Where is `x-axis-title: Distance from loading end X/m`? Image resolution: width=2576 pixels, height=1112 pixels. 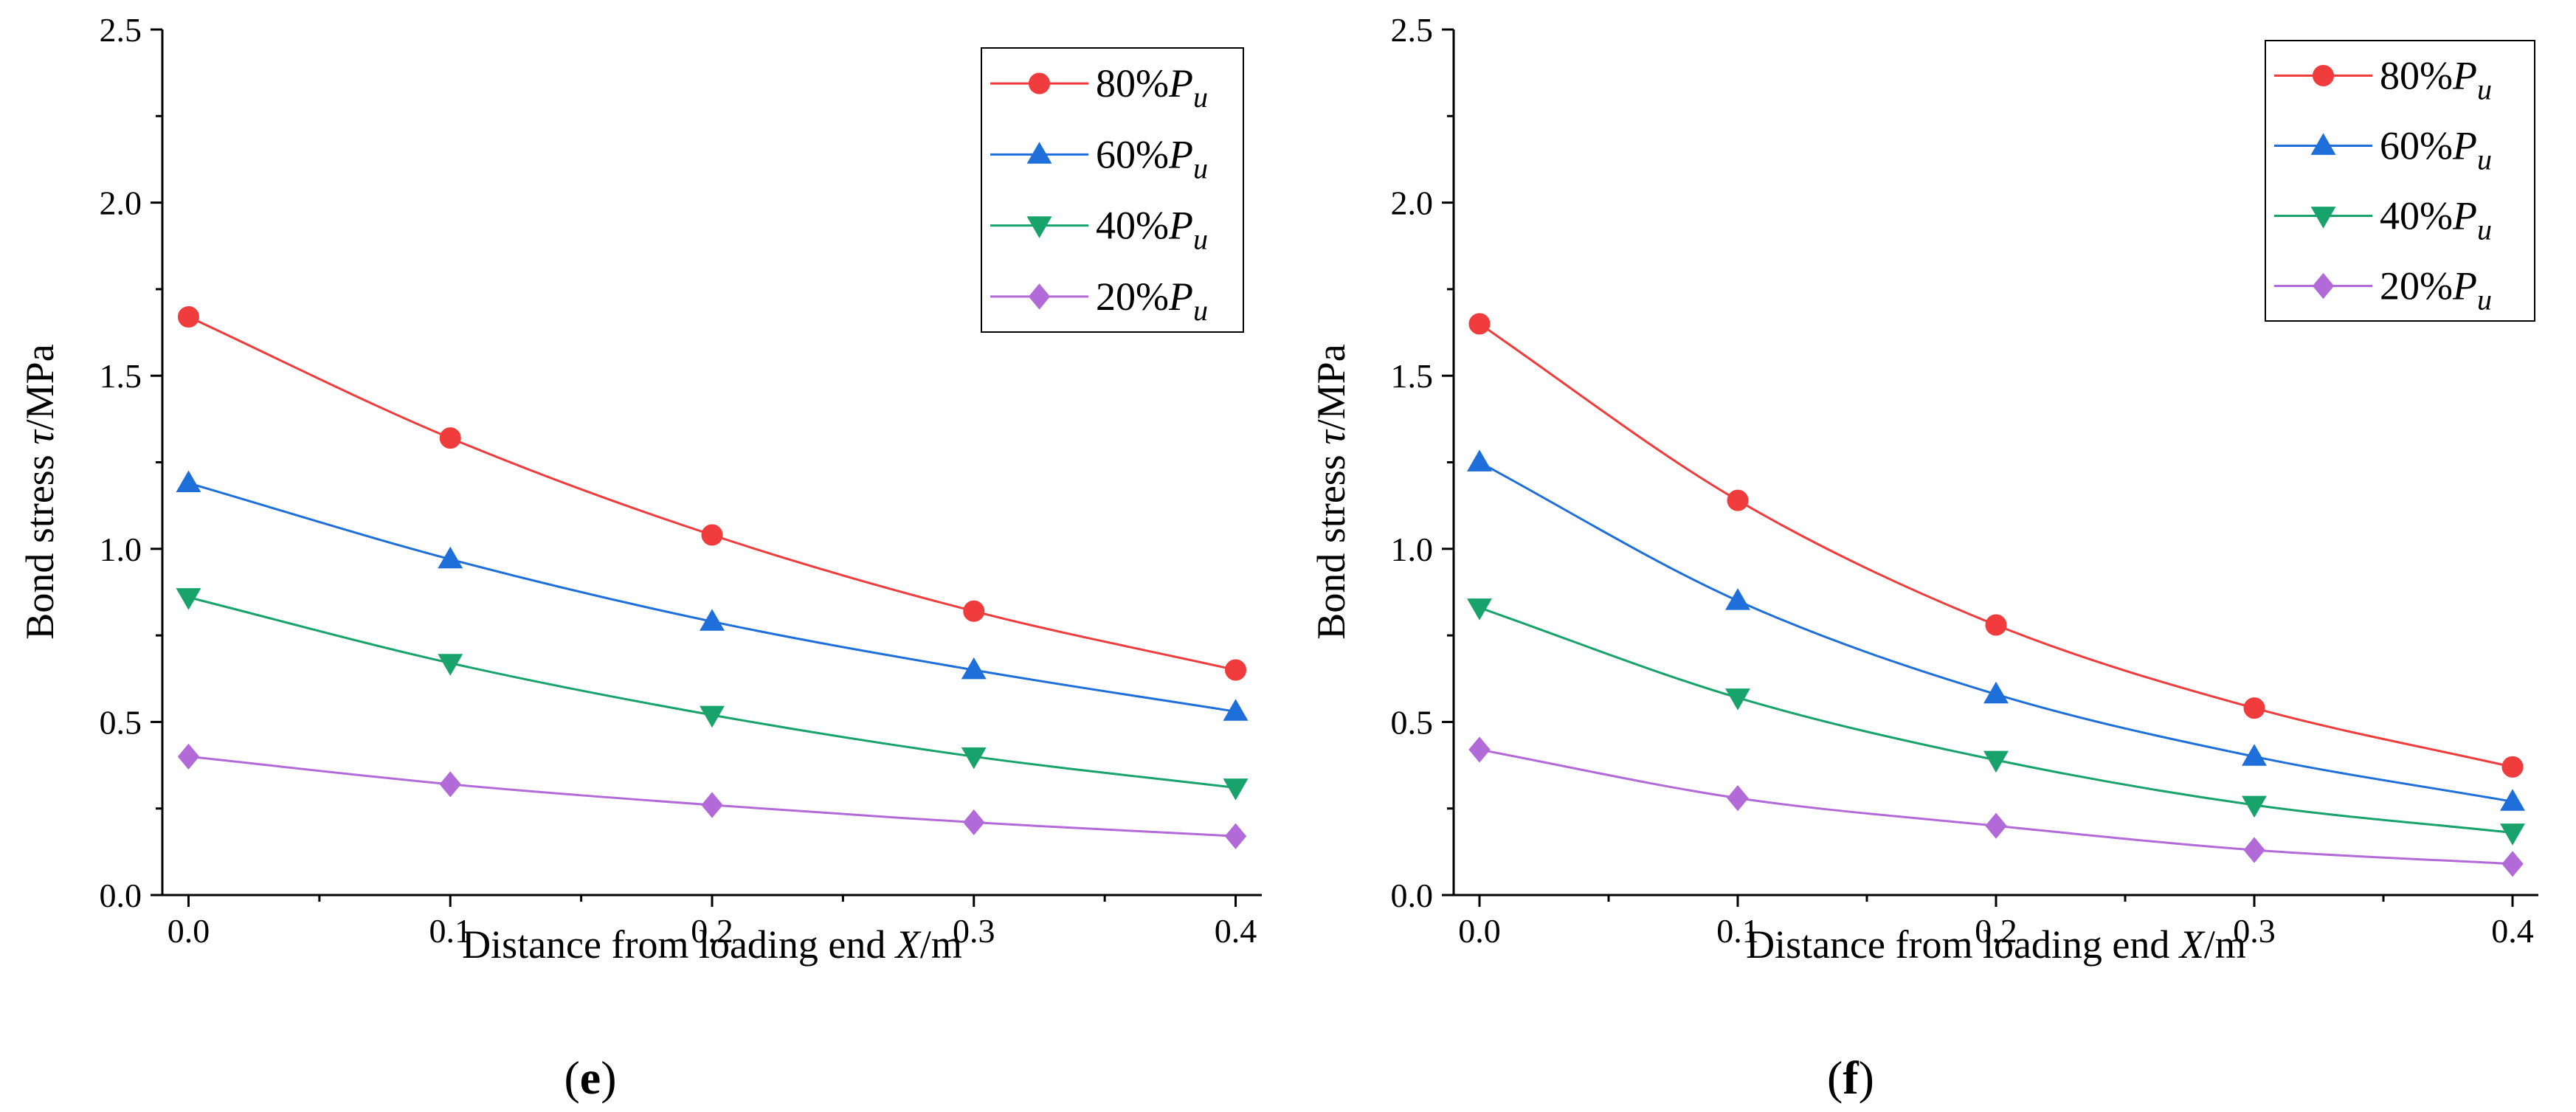 x-axis-title: Distance from loading end X/m is located at coordinates (1996, 944).